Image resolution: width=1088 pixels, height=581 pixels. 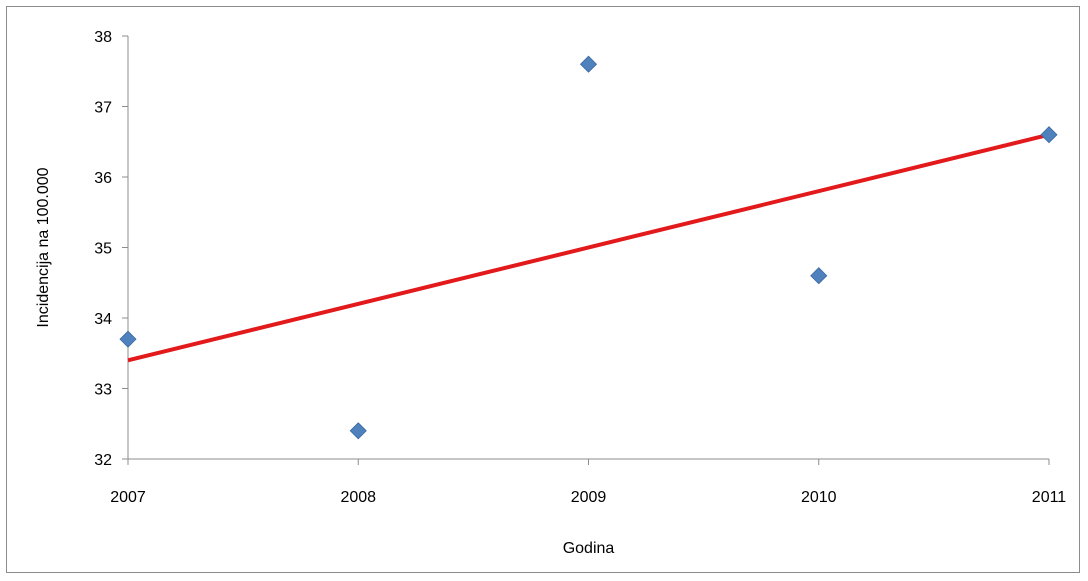 I want to click on y-tick-label: 33, so click(x=103, y=390).